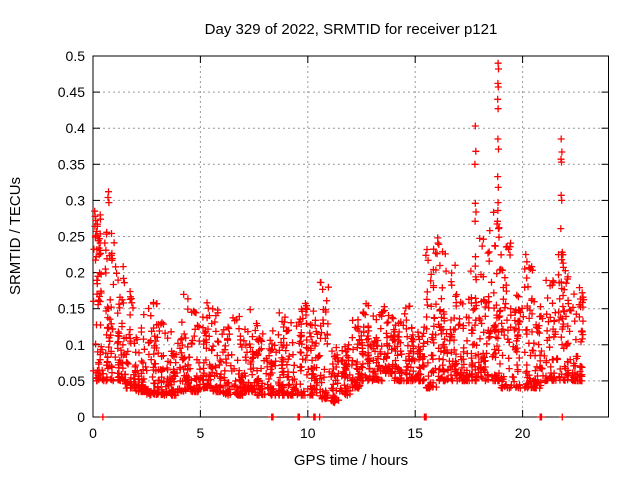 Image resolution: width=640 pixels, height=480 pixels. Describe the element at coordinates (71, 92) in the screenshot. I see `y-tick-label: 0.45` at that location.